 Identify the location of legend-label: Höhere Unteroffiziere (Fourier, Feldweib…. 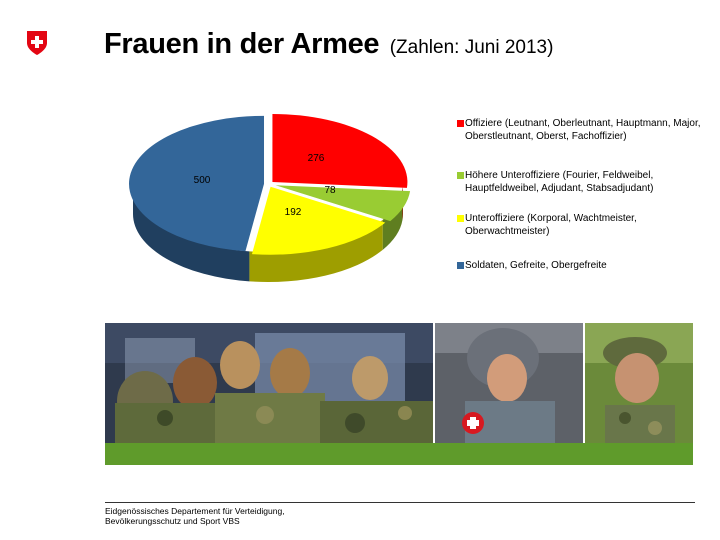
(559, 182).